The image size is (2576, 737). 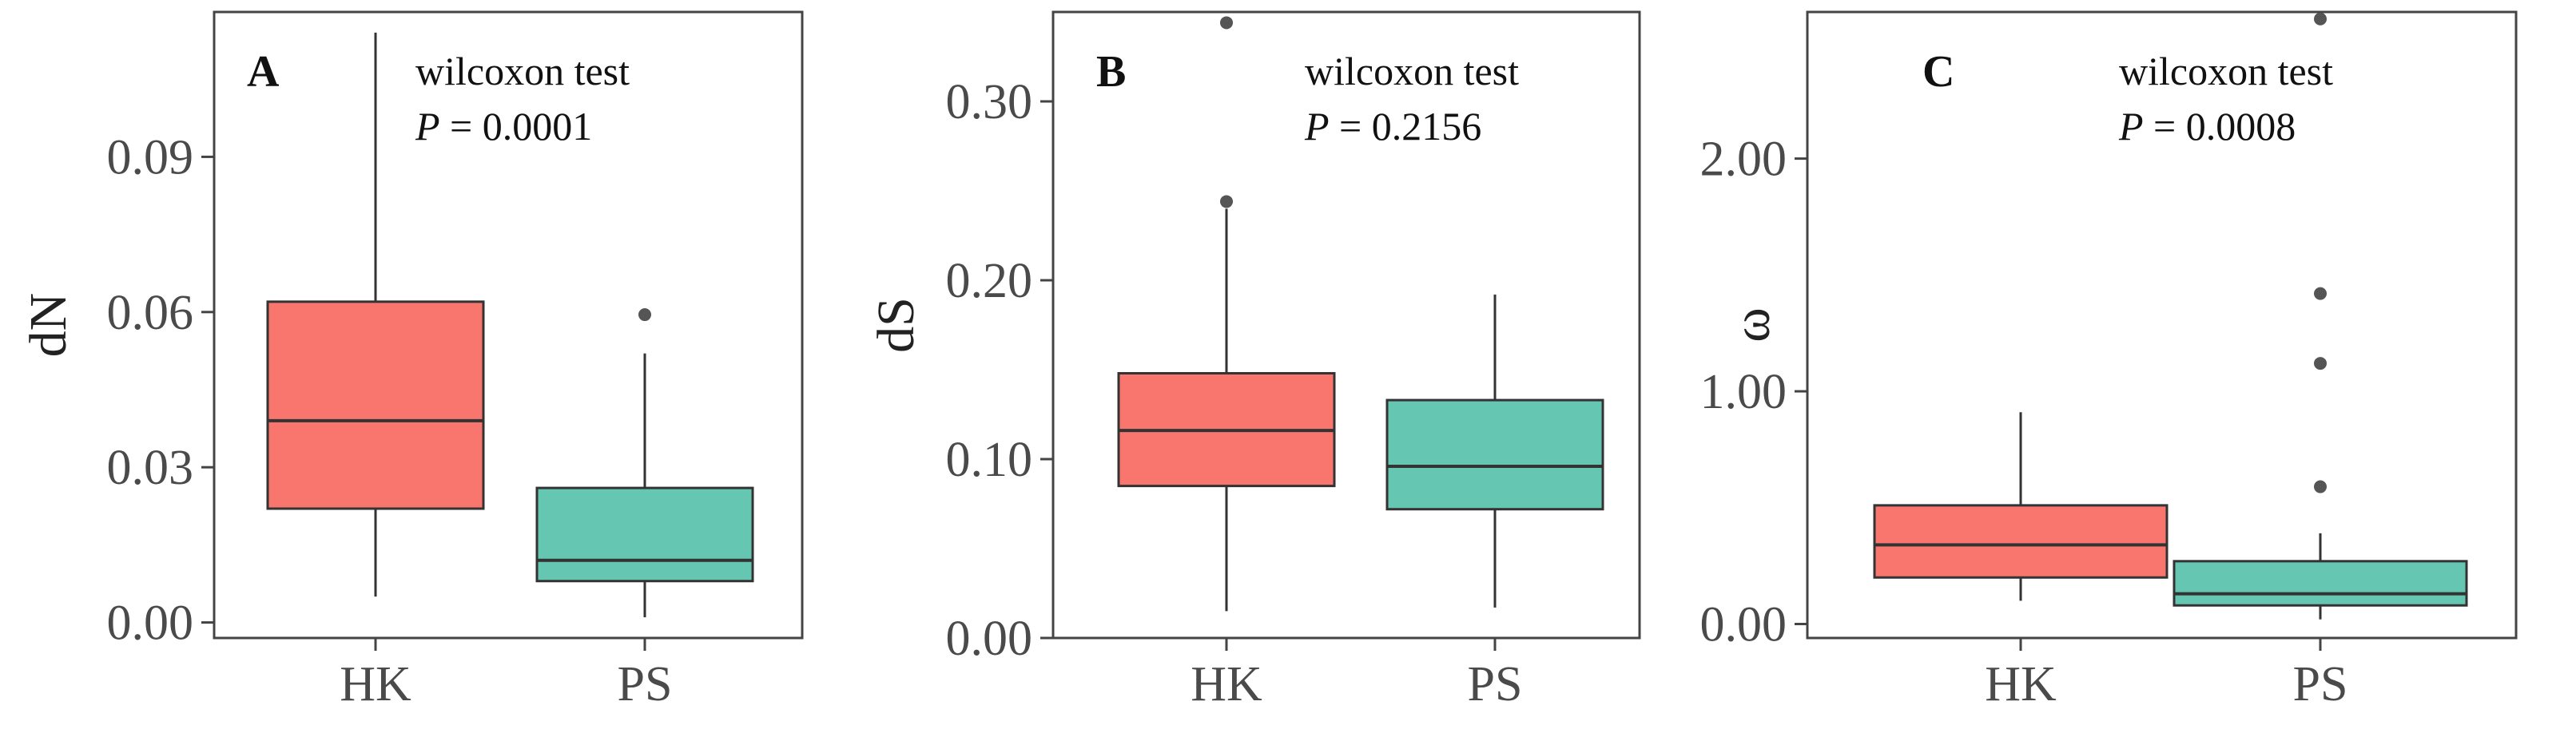 I want to click on p-value: = 0.0001, so click(x=516, y=127).